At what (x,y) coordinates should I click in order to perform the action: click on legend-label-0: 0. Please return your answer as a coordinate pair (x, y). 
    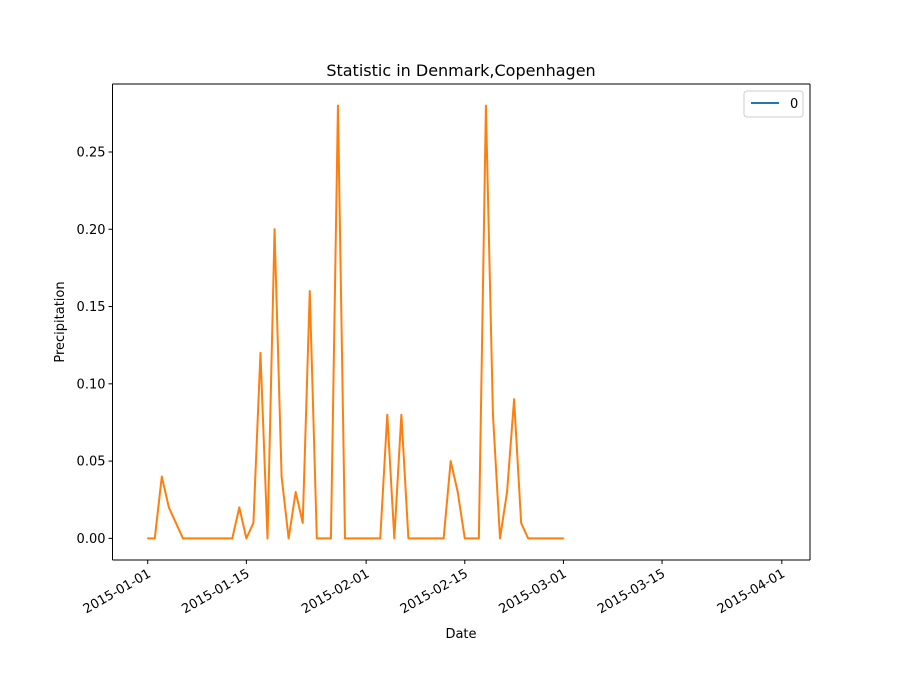
    Looking at the image, I should click on (794, 104).